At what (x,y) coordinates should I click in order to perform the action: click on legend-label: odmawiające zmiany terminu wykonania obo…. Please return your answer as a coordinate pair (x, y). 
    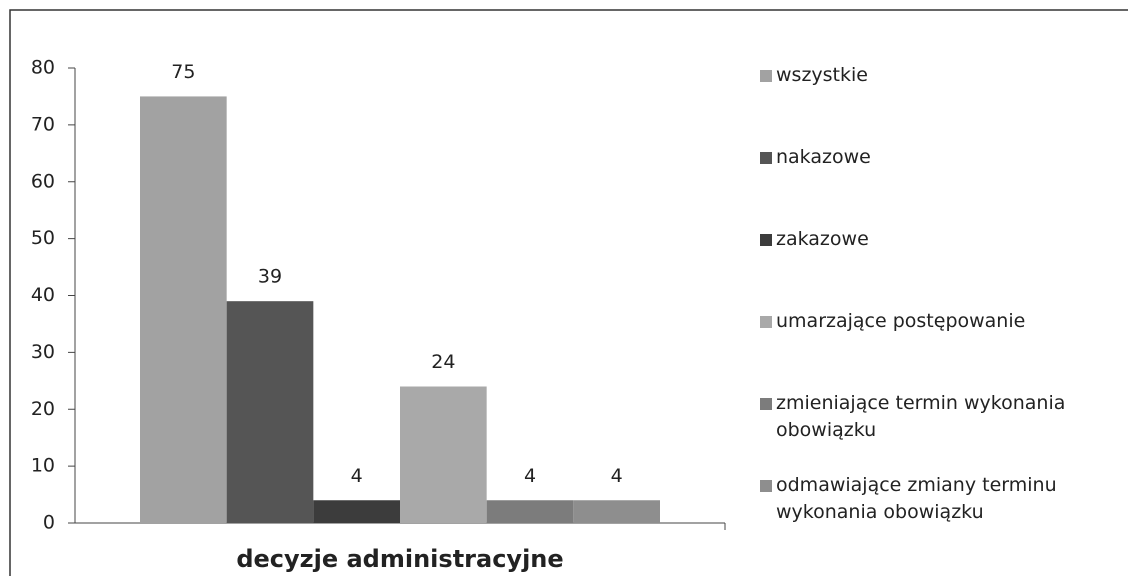
    Looking at the image, I should click on (916, 498).